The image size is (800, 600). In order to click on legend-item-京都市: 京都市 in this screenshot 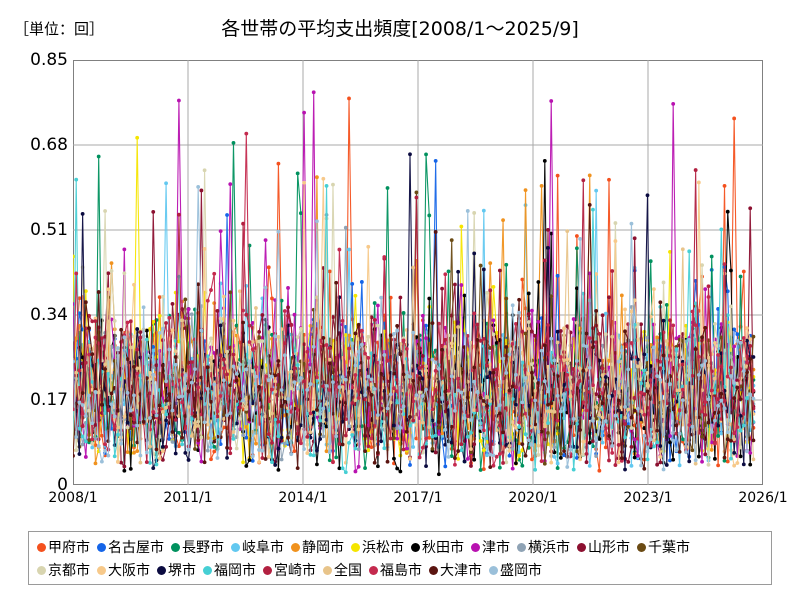, I will do `click(63, 571)`.